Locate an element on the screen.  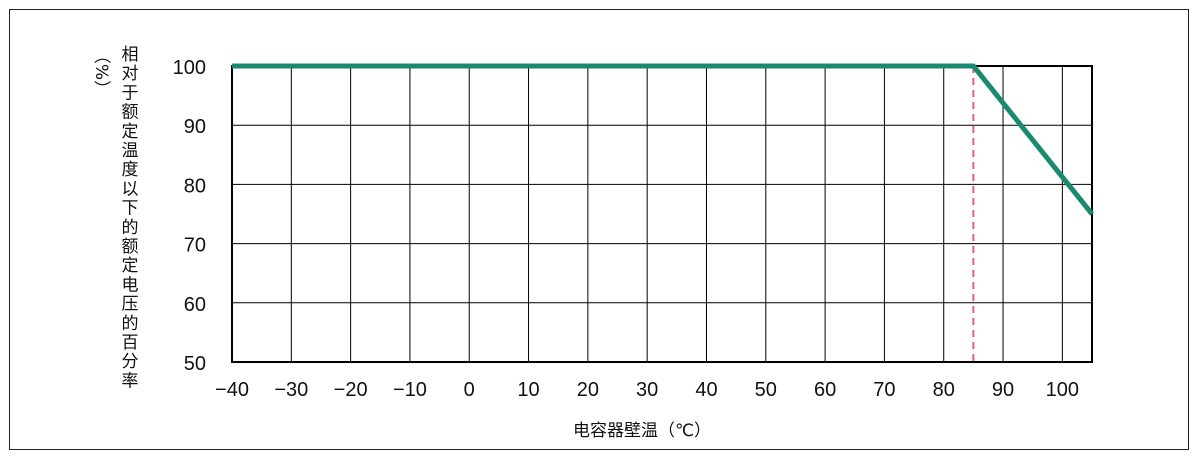
y-tick-label: 100 is located at coordinates (189, 68).